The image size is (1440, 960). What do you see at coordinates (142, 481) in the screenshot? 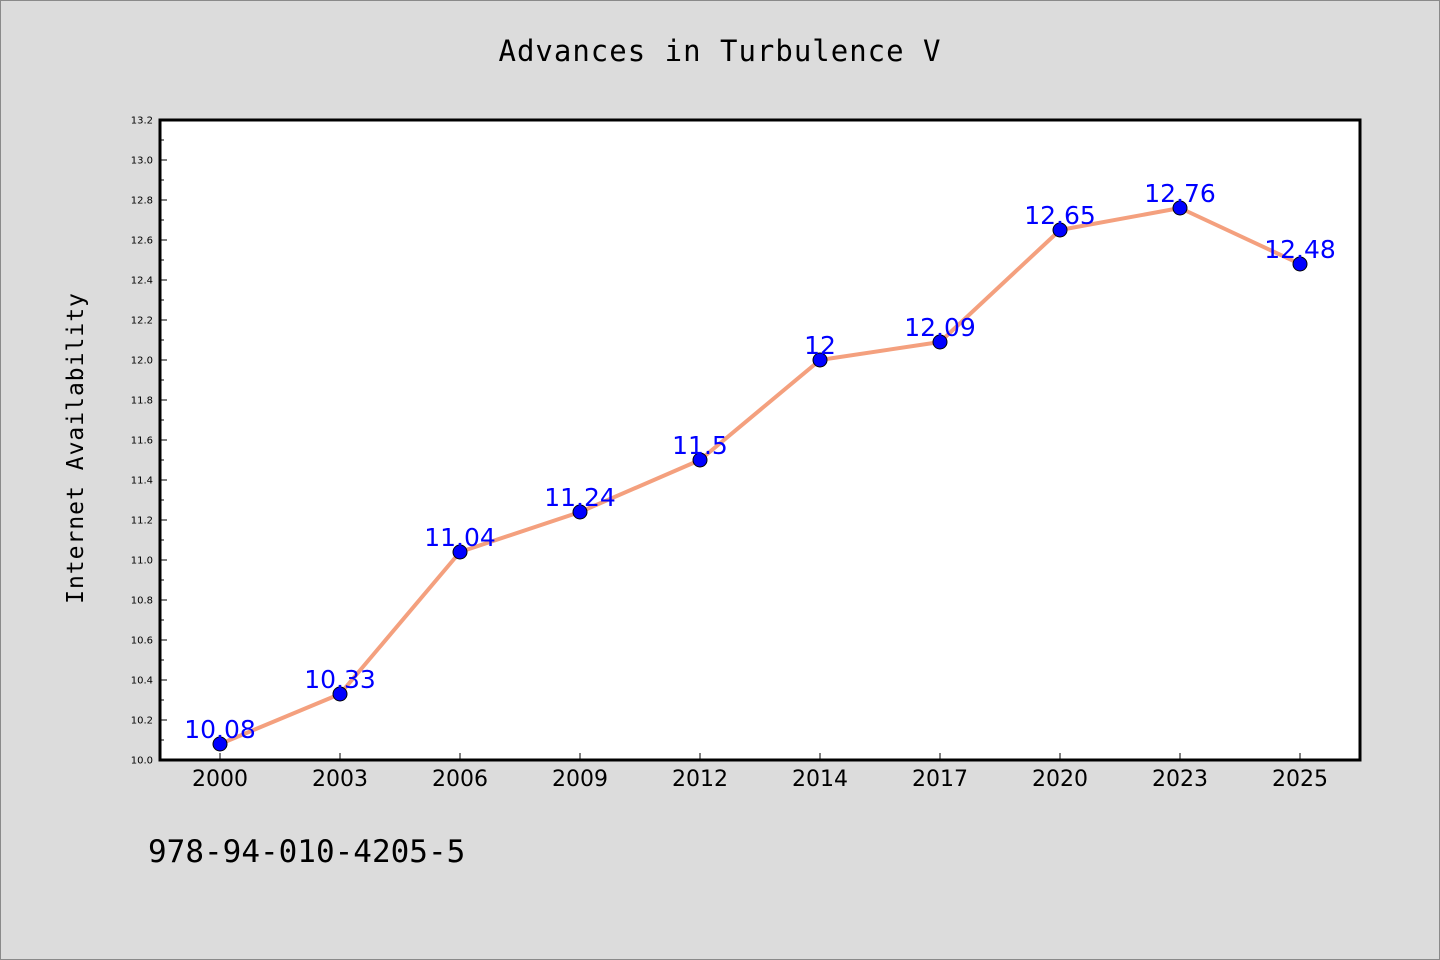
I see `y-tick-label: 11.4` at bounding box center [142, 481].